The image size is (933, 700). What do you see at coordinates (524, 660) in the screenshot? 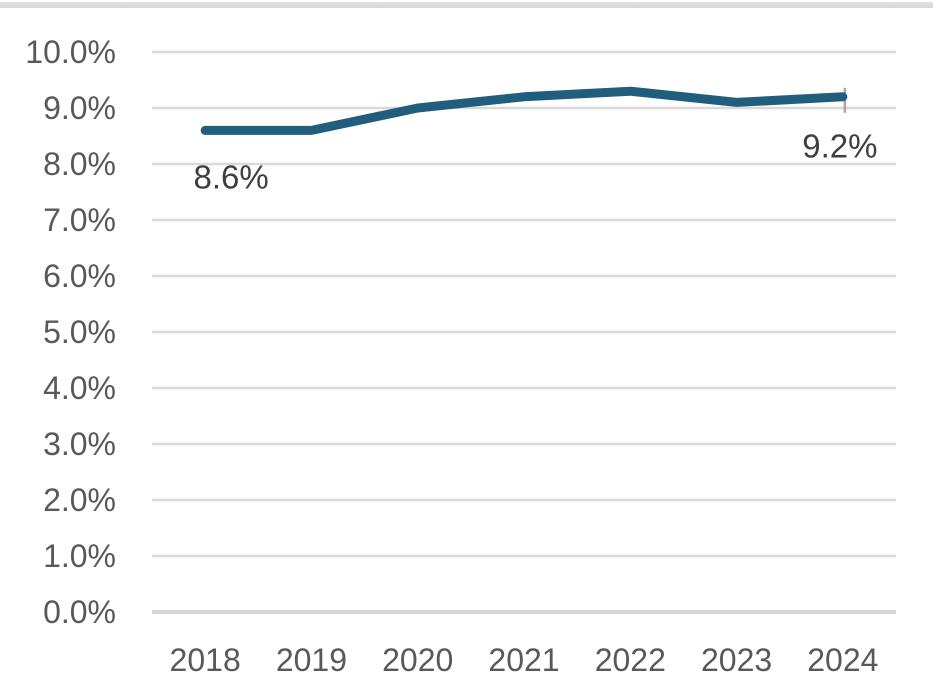
I see `x-tick-label: 2021` at bounding box center [524, 660].